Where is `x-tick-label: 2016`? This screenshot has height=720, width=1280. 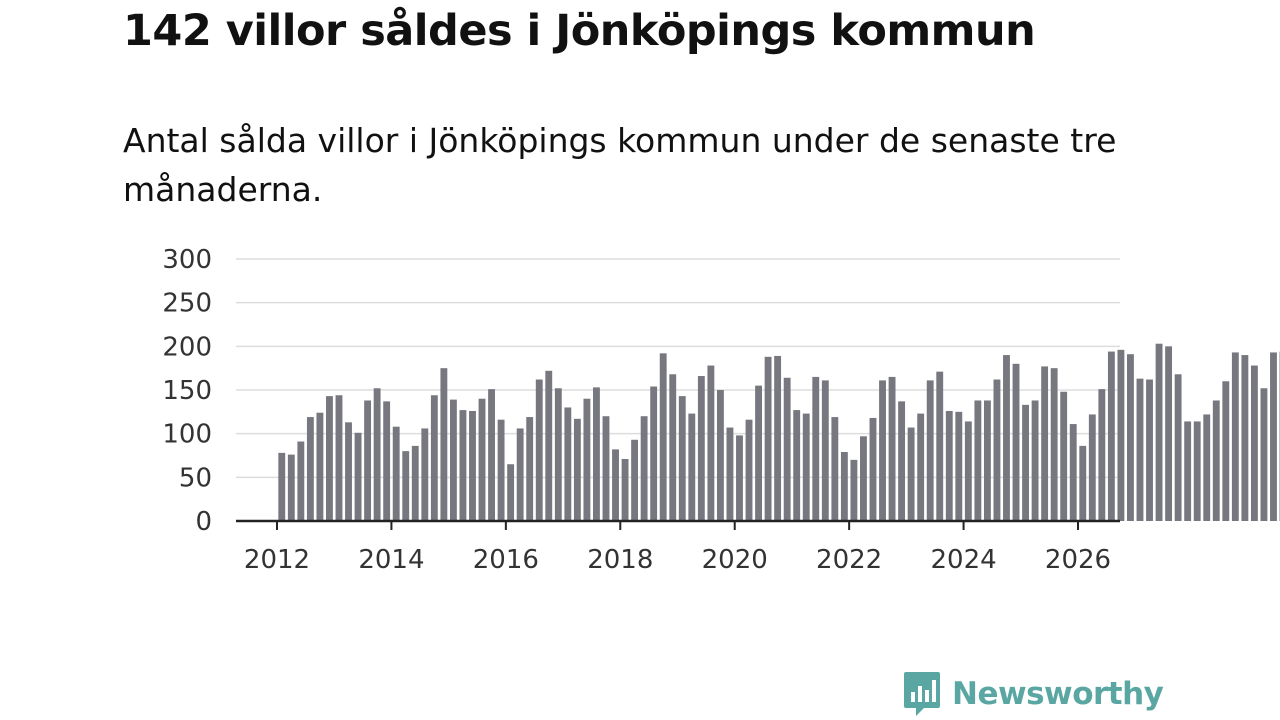
x-tick-label: 2016 is located at coordinates (506, 560).